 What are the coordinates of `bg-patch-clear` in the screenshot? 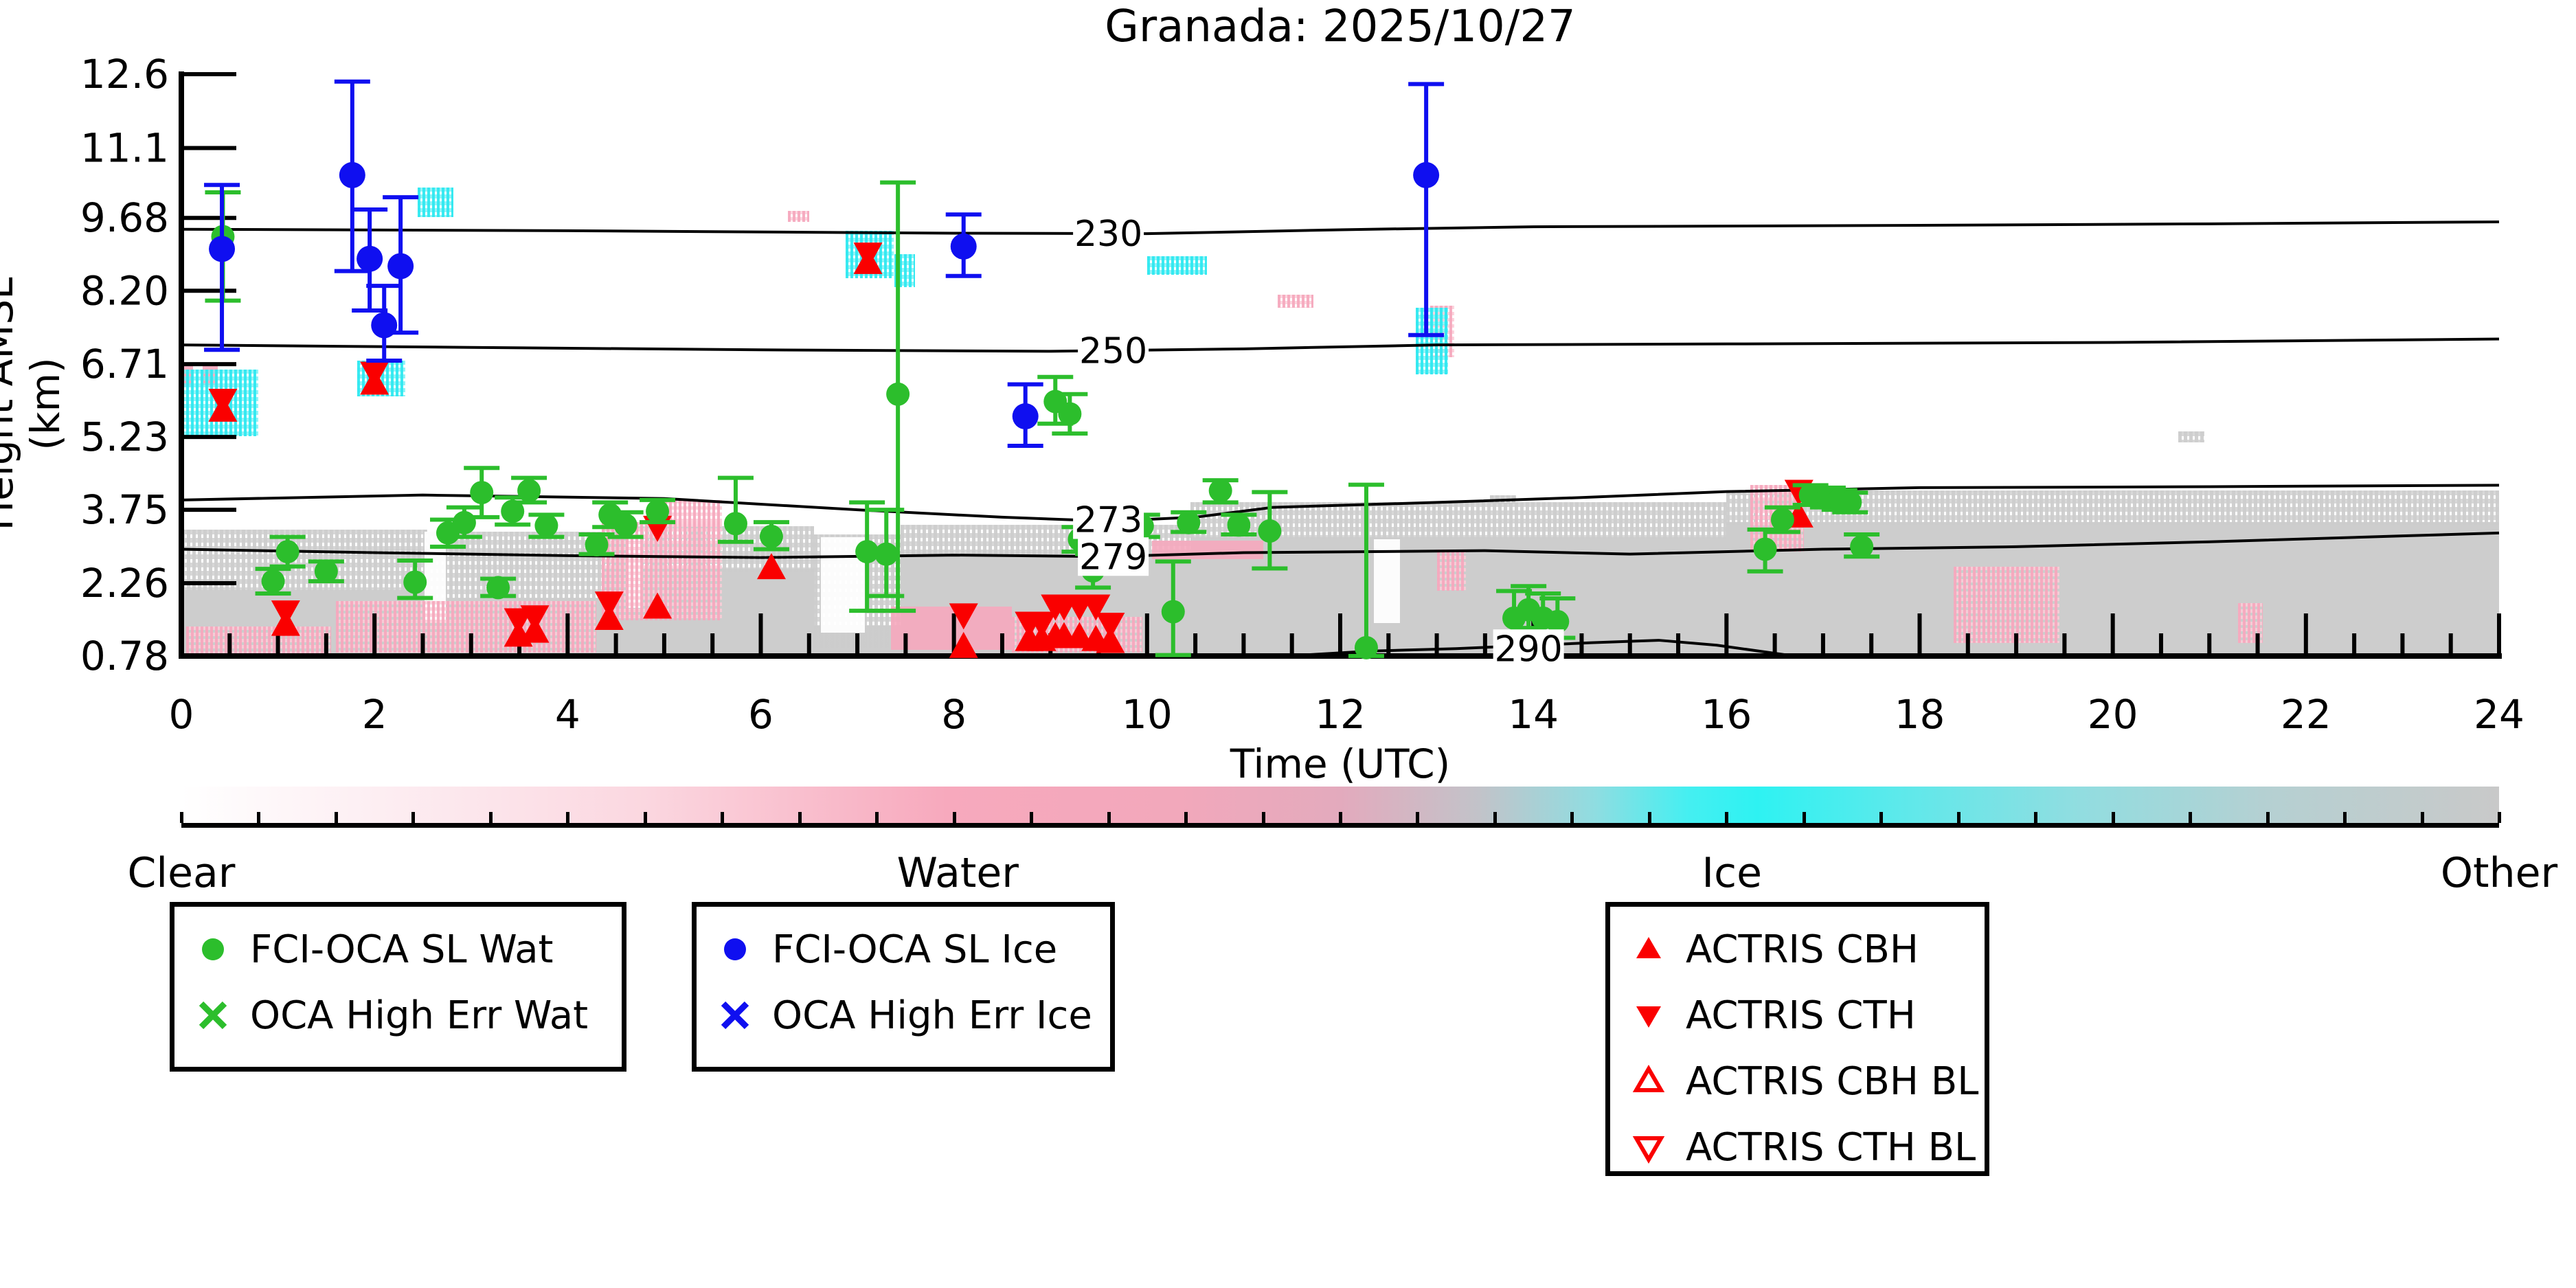 It's located at (1387, 581).